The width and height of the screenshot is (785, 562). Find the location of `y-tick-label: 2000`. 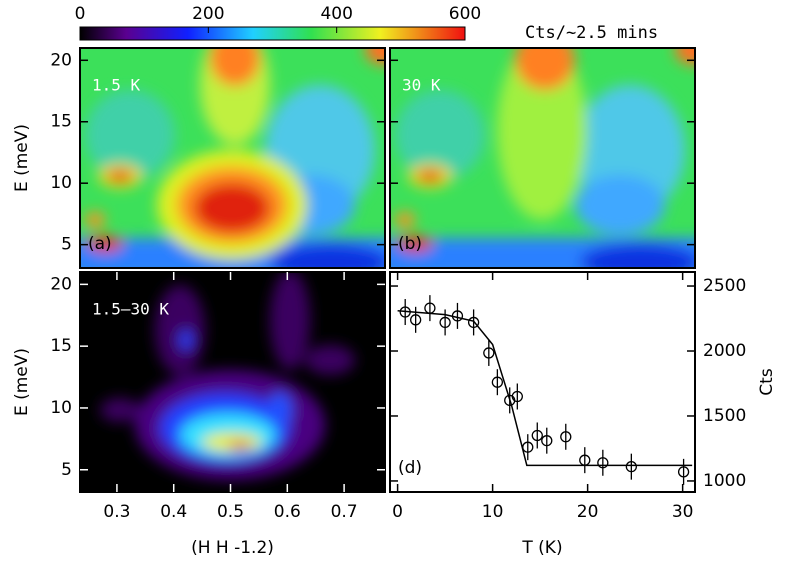

y-tick-label: 2000 is located at coordinates (724, 351).